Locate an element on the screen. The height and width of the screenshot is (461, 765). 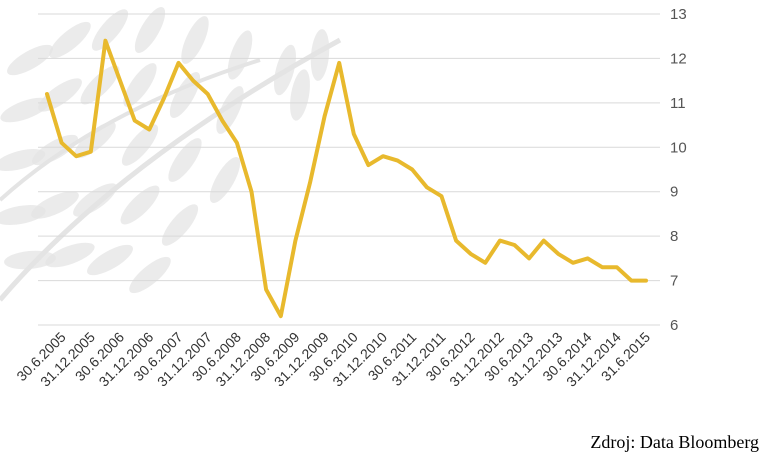
watermark-stem is located at coordinates (130, 130).